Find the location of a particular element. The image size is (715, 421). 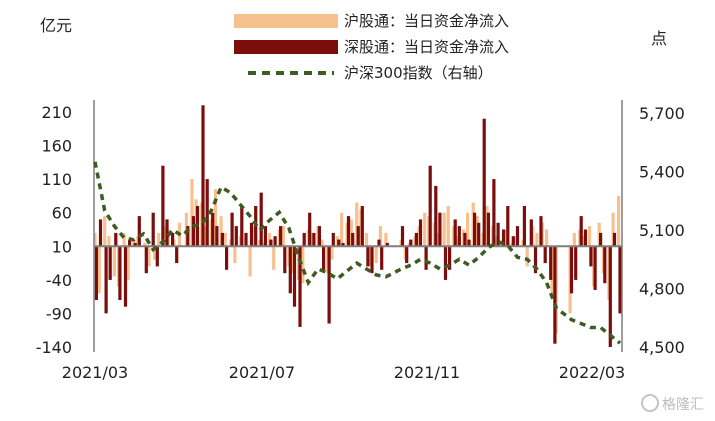

left-tick-label: -40 is located at coordinates (59, 280).